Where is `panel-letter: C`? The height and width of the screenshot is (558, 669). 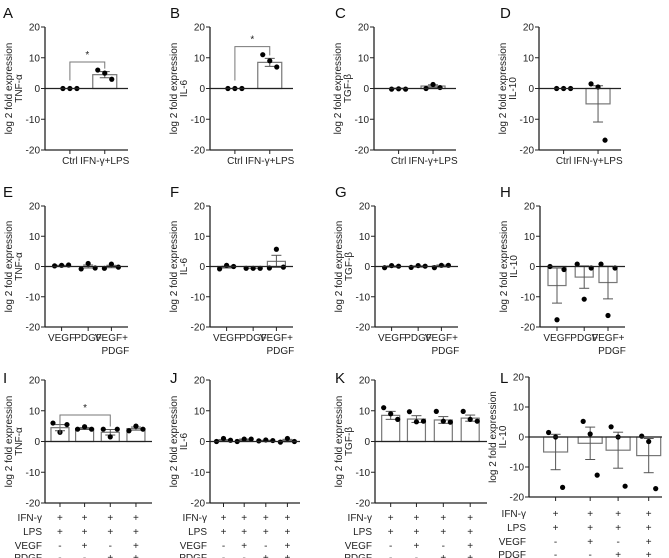 panel-letter: C is located at coordinates (340, 13).